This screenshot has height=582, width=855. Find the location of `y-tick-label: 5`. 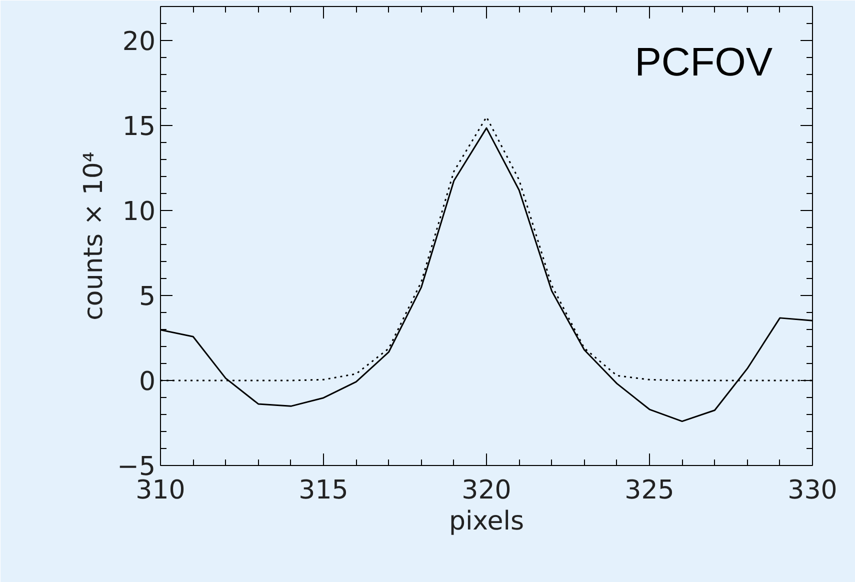

y-tick-label: 5 is located at coordinates (147, 297).